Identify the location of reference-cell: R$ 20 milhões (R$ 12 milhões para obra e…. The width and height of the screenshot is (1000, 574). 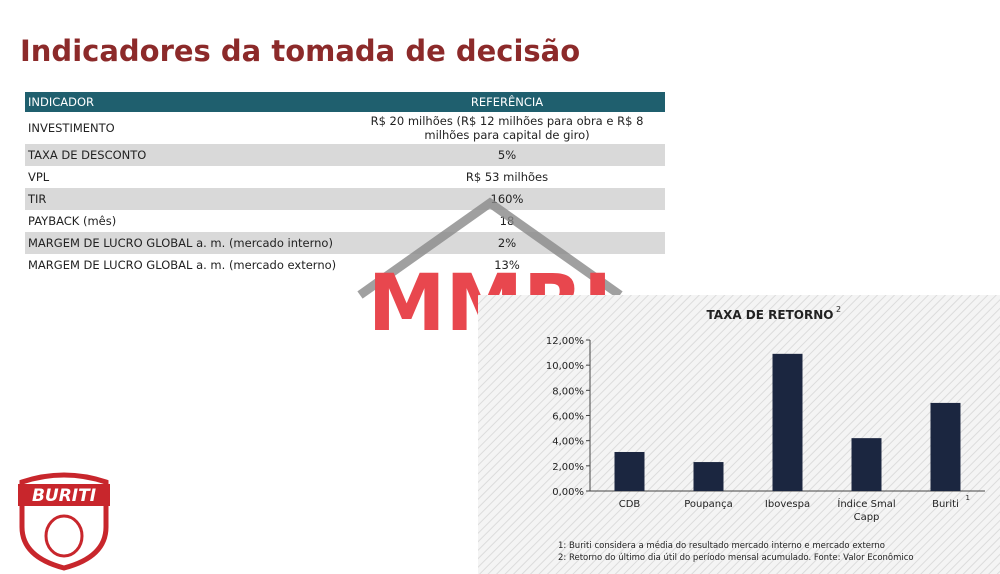
(507, 128).